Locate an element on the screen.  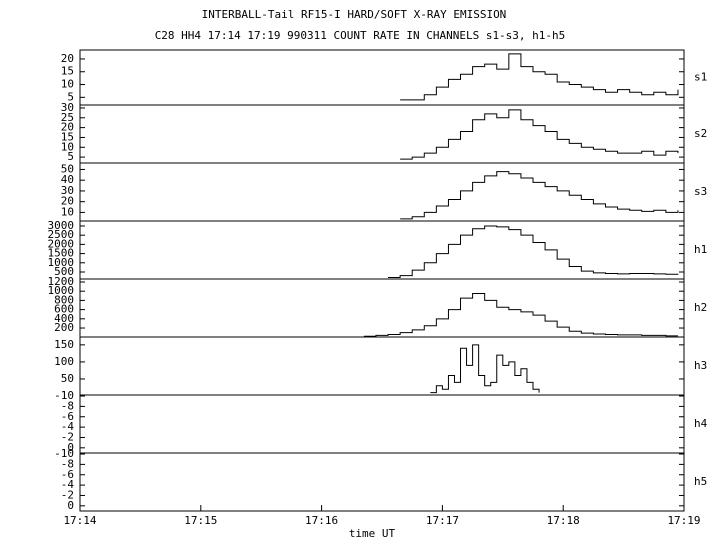
y-tick-label: 1200 is located at coordinates (61, 281).